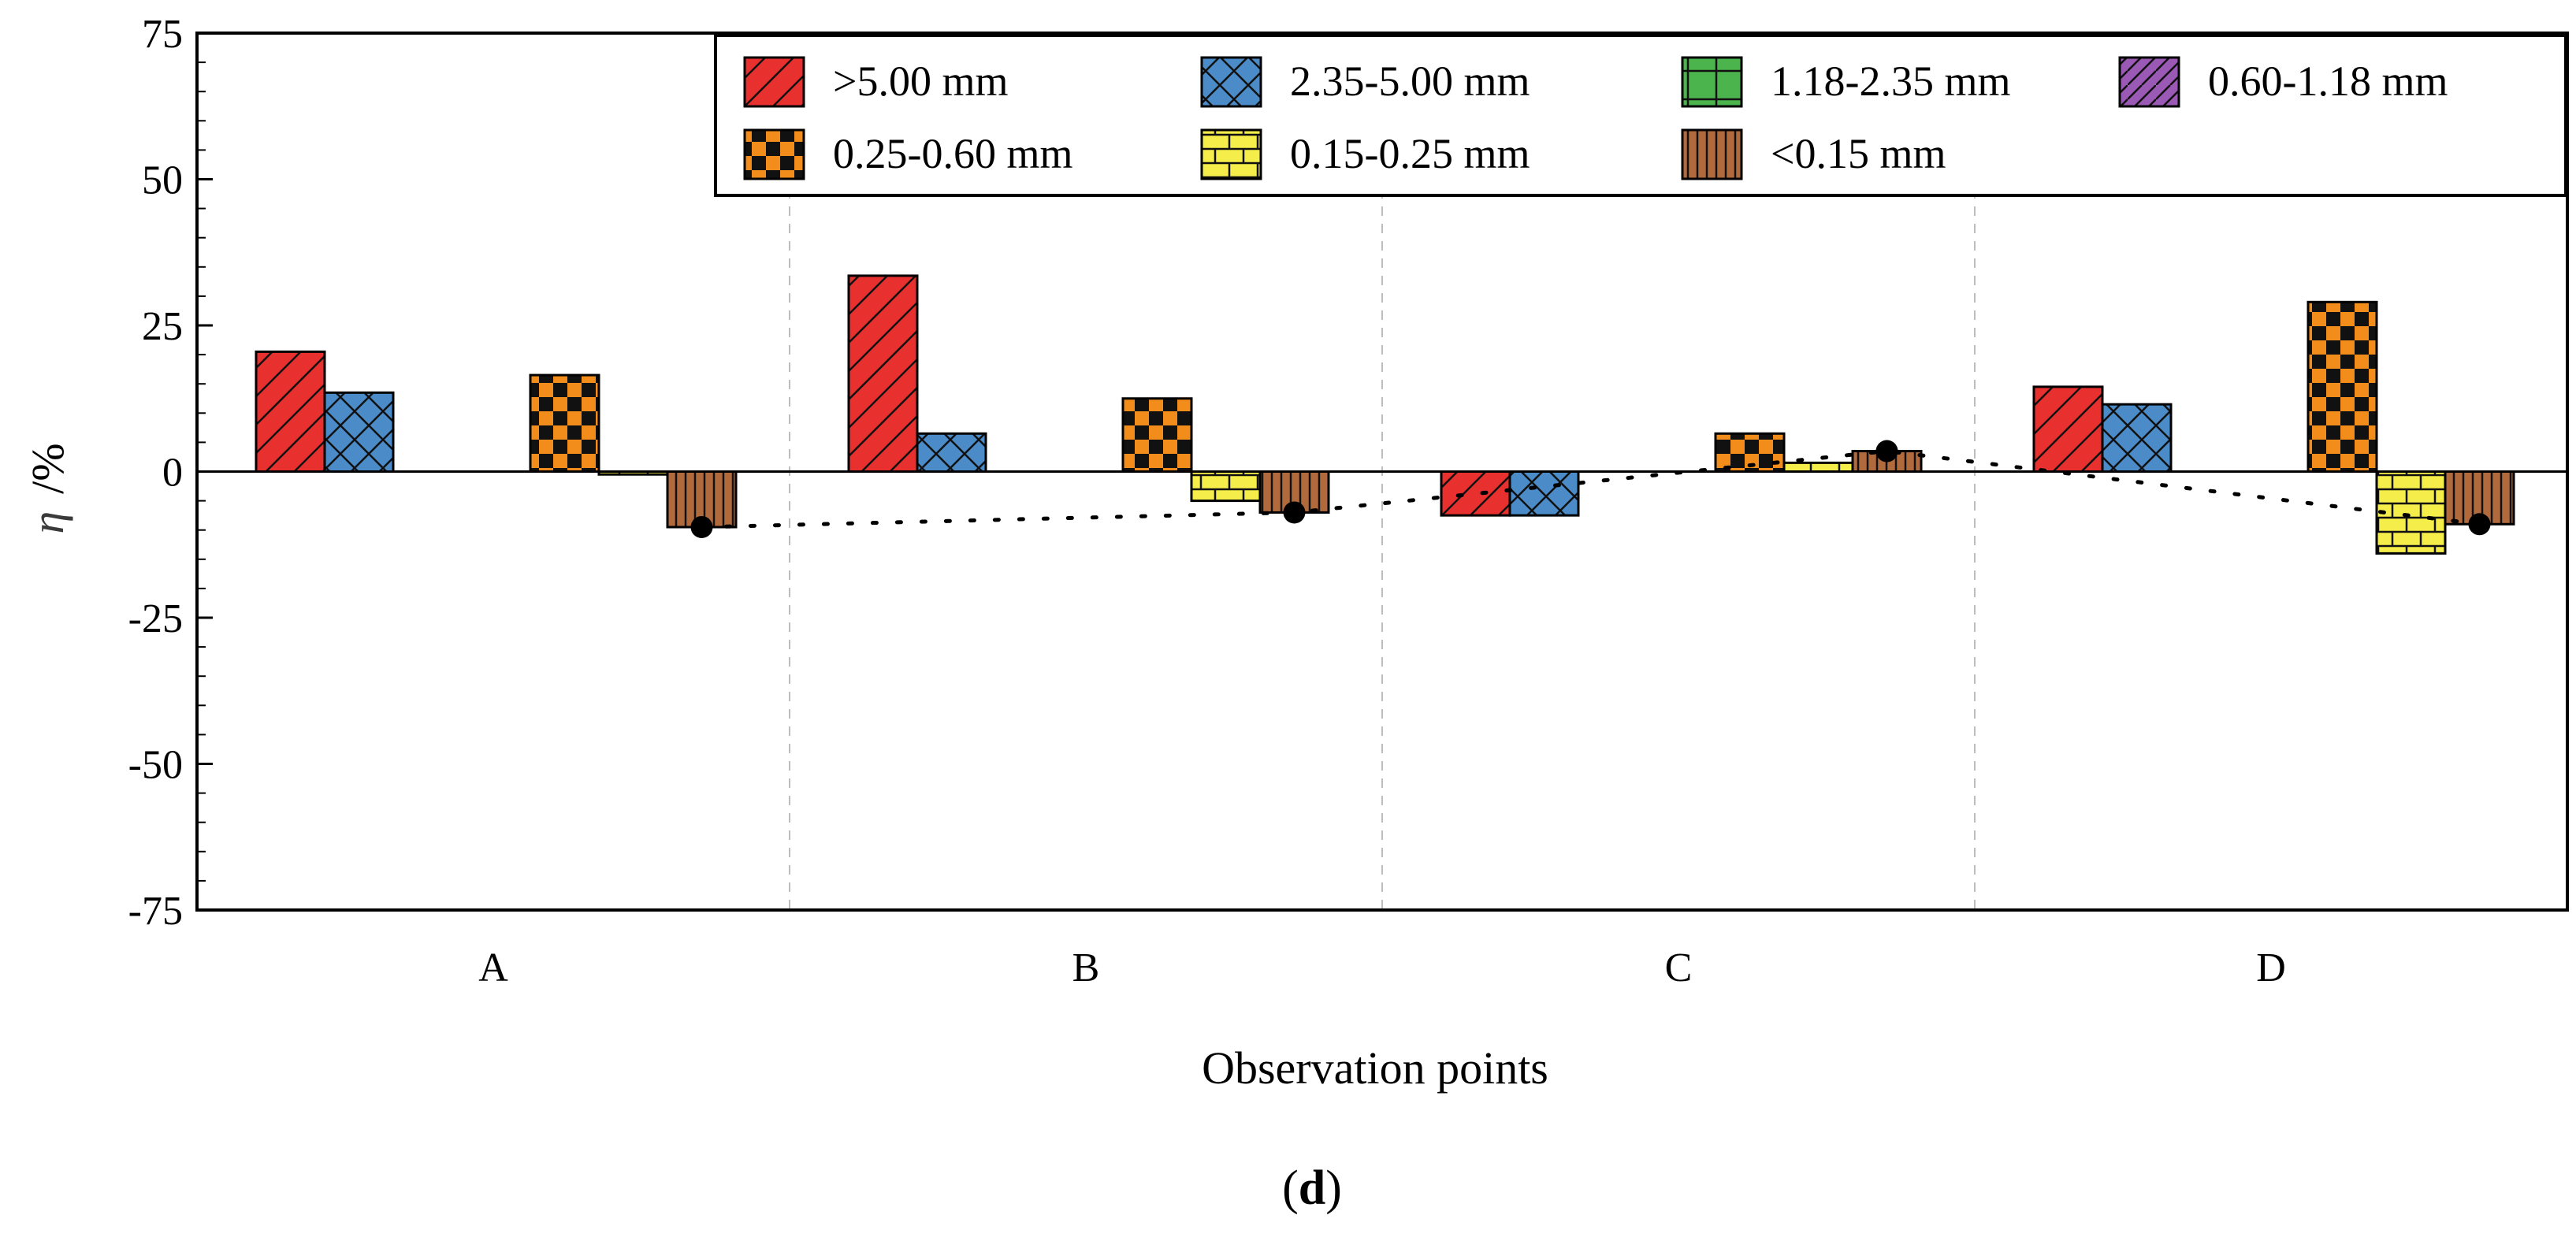  What do you see at coordinates (47, 522) in the screenshot?
I see `y-axis-symbol: η` at bounding box center [47, 522].